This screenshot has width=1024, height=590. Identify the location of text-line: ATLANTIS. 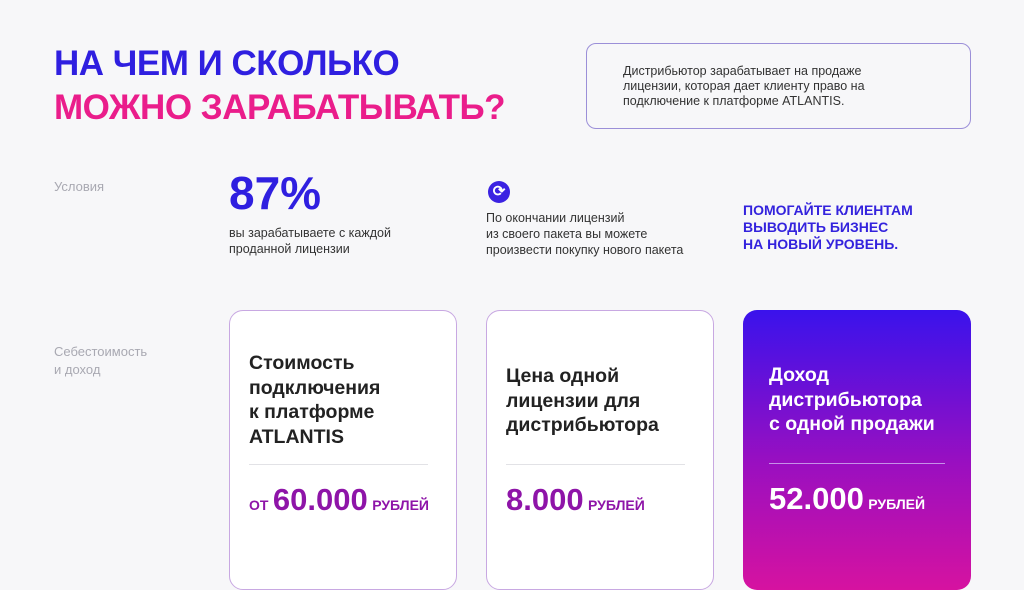
(296, 436).